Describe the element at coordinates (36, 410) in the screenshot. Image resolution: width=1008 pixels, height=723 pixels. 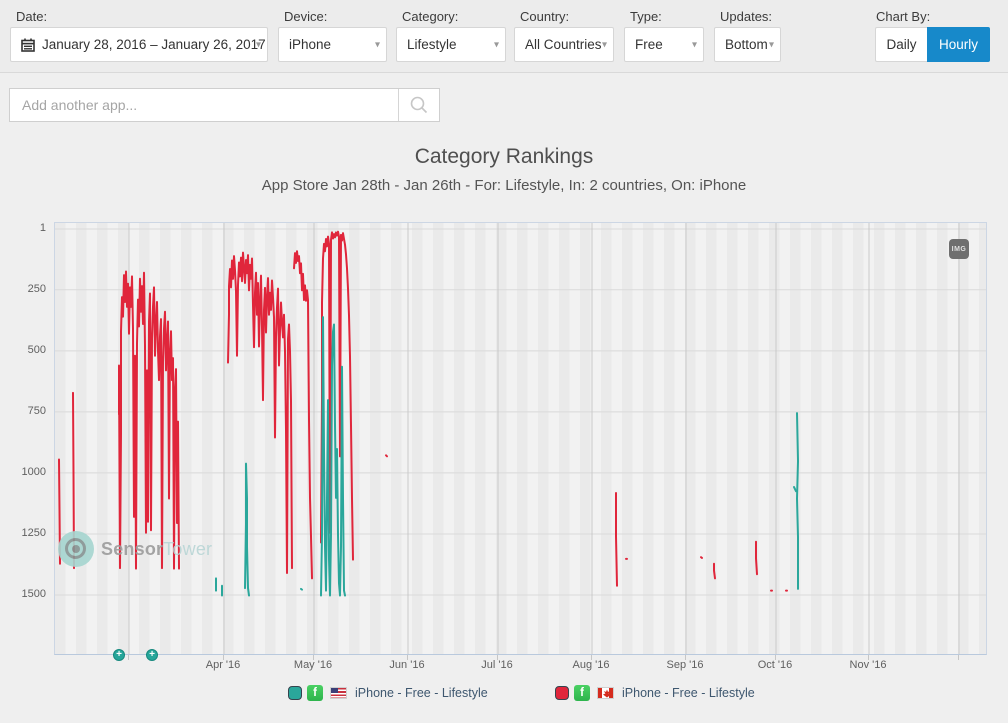
I see `y-axis-tick-label: 750` at that location.